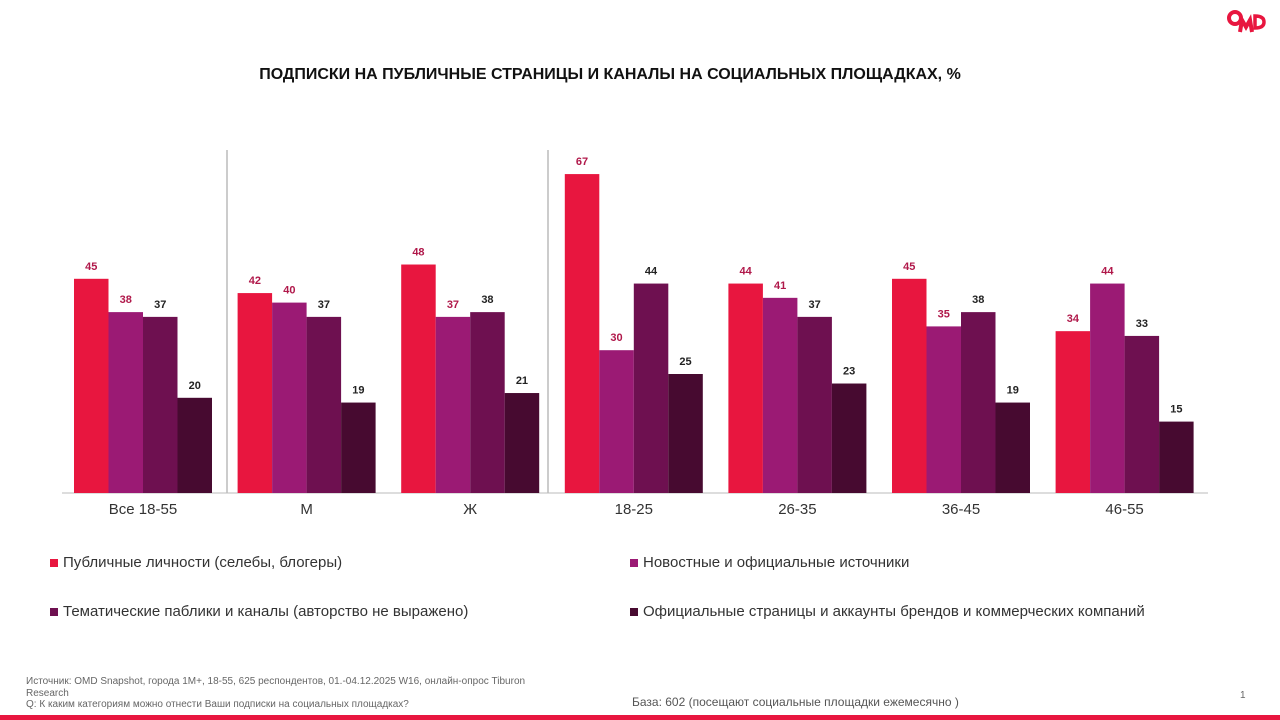  What do you see at coordinates (685, 362) in the screenshot?
I see `data-label: 25` at bounding box center [685, 362].